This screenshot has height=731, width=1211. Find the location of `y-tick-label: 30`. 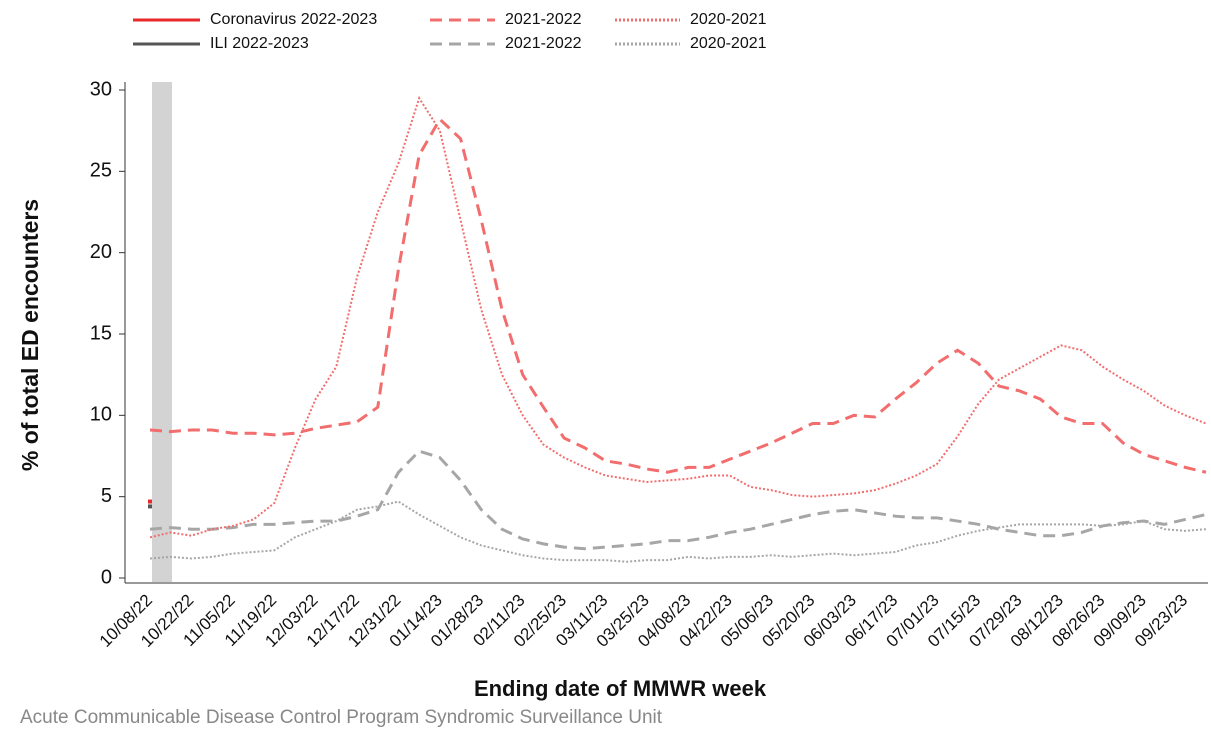

y-tick-label: 30 is located at coordinates (101, 89).